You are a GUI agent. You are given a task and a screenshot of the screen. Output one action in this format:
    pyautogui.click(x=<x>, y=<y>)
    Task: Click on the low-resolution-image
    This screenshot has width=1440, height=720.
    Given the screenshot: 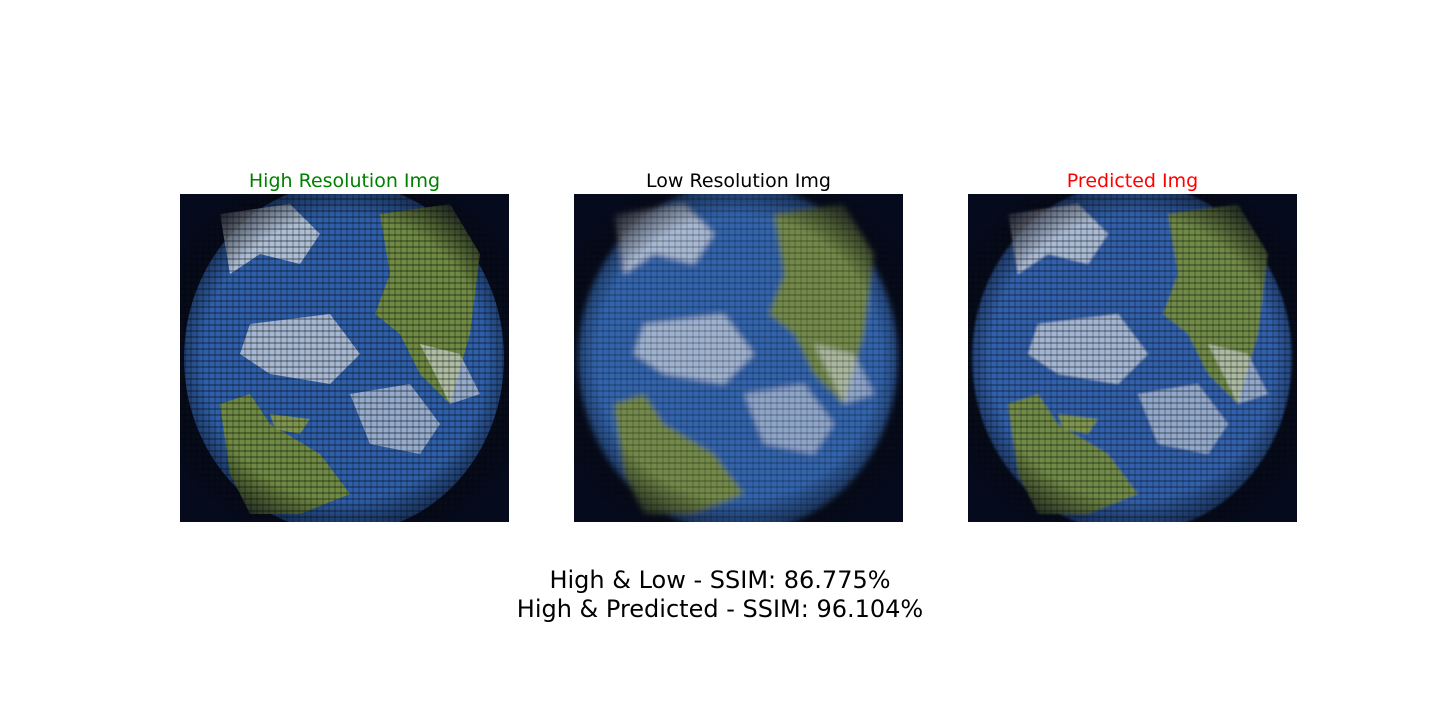 What is the action you would take?
    pyautogui.click(x=738, y=358)
    